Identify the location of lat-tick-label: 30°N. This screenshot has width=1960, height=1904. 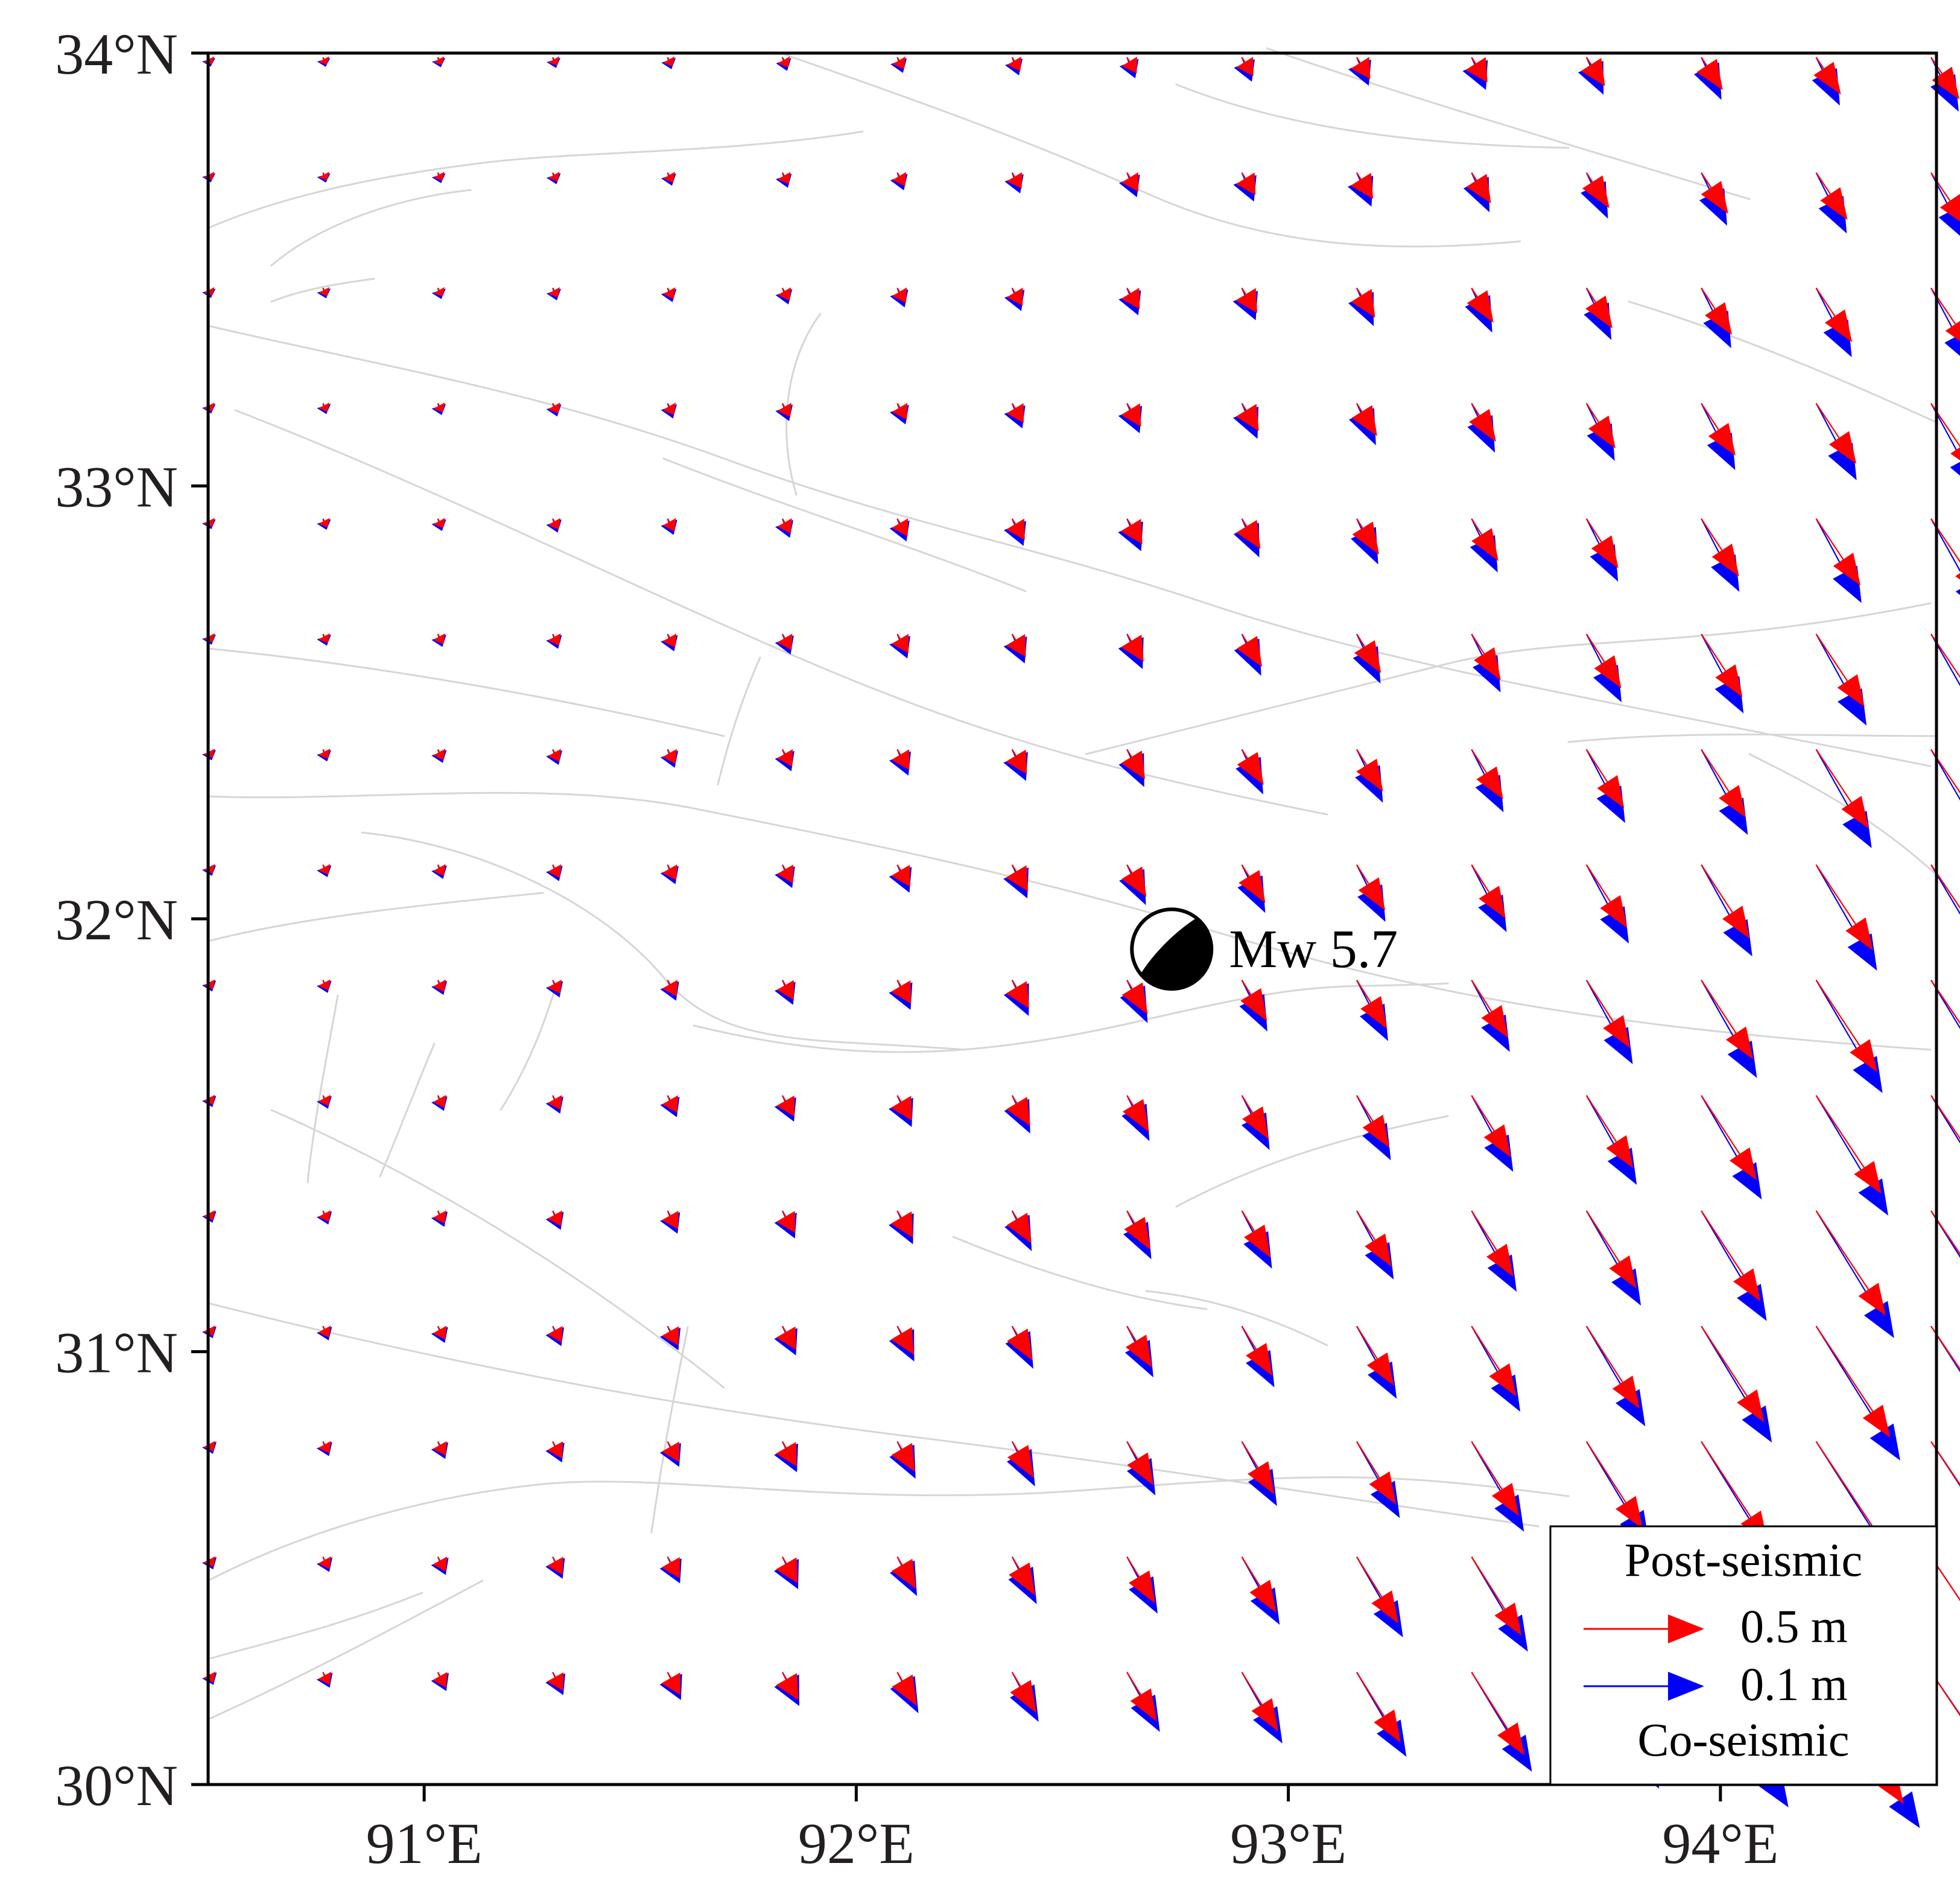
(116, 1785).